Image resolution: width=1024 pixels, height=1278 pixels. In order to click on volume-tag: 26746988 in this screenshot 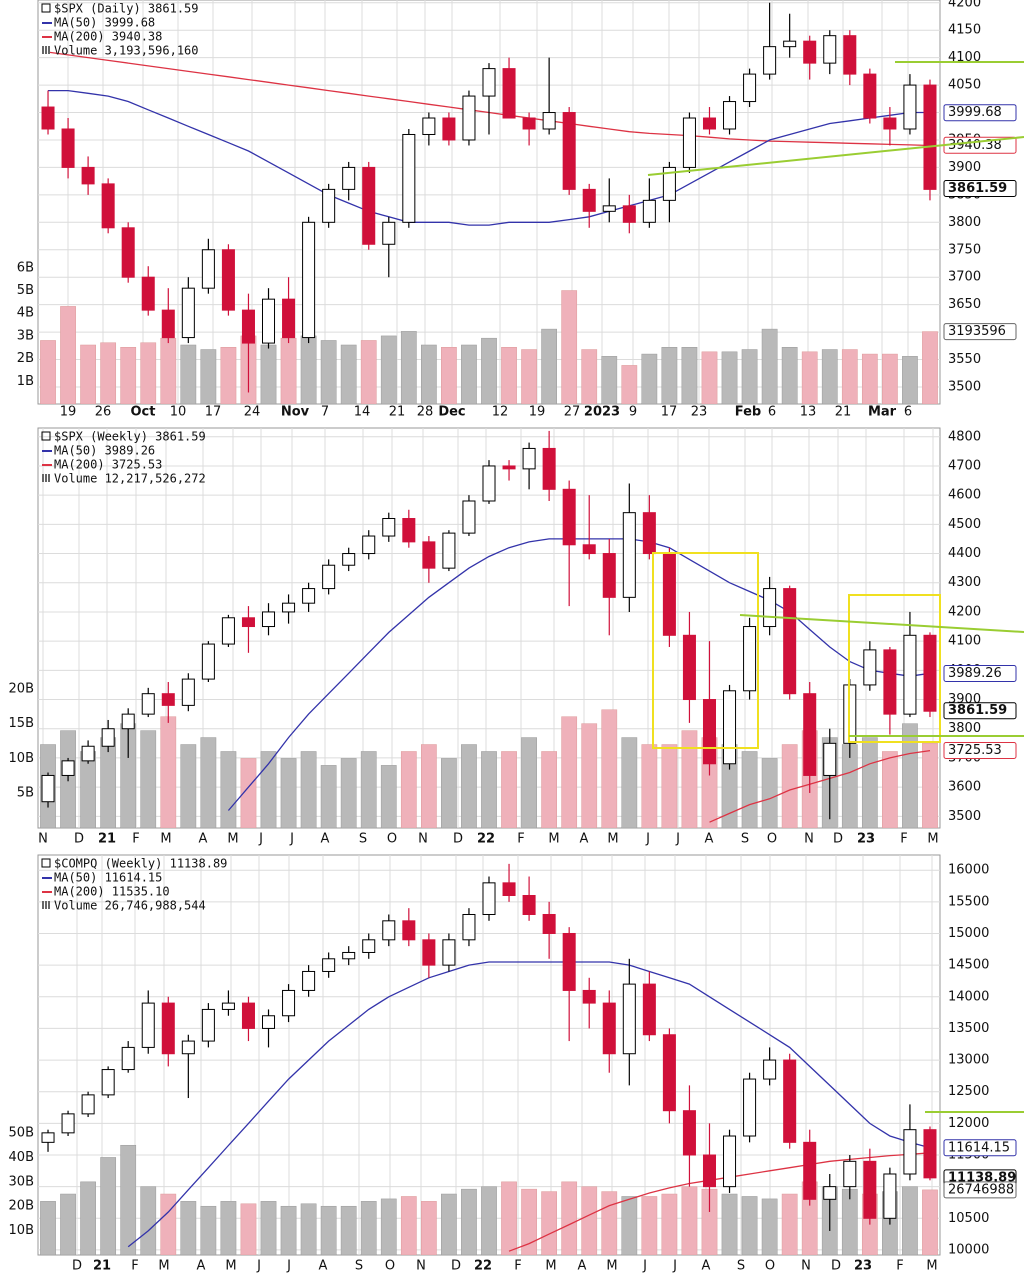, I will do `click(981, 1189)`.